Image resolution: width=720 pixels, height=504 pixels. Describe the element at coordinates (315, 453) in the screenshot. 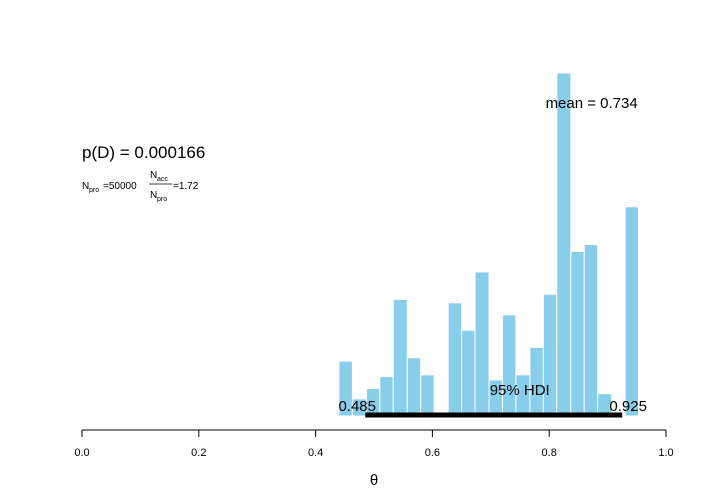

I see `x-tick-label: 0.4` at that location.